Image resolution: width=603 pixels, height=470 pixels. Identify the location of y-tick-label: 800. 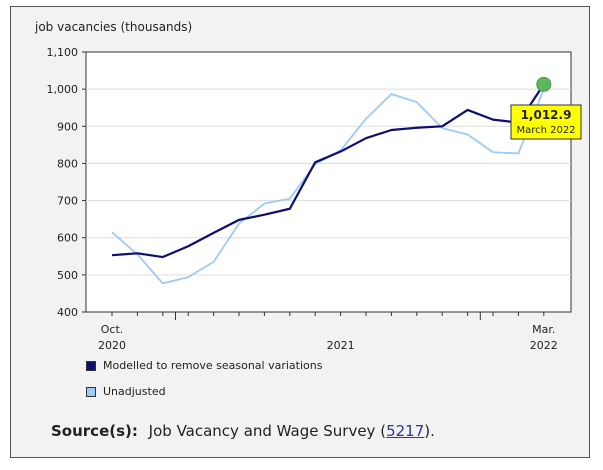
(67, 163).